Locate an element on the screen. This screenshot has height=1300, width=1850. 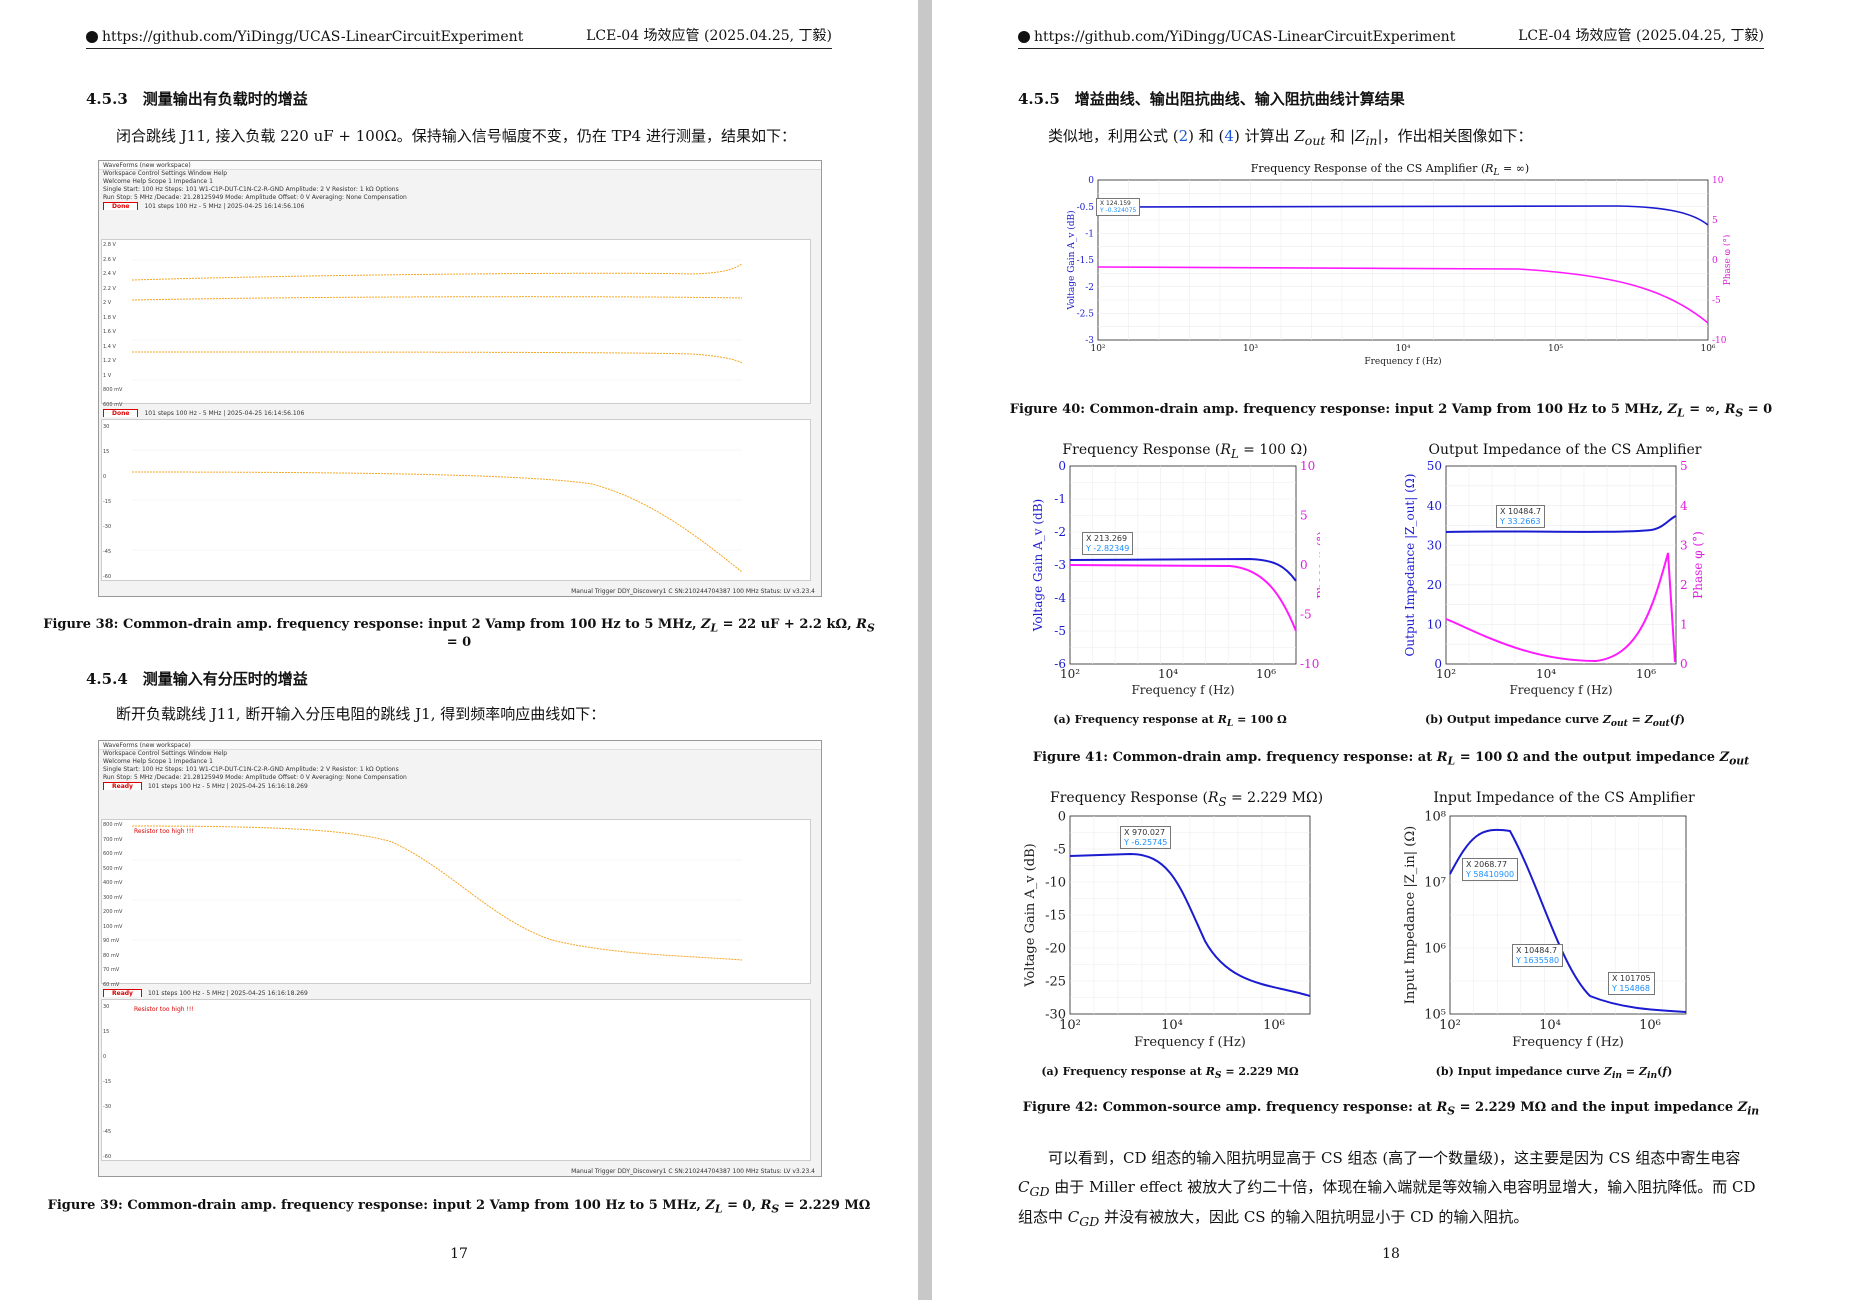
ytick-label: 400 mV is located at coordinates (113, 883).